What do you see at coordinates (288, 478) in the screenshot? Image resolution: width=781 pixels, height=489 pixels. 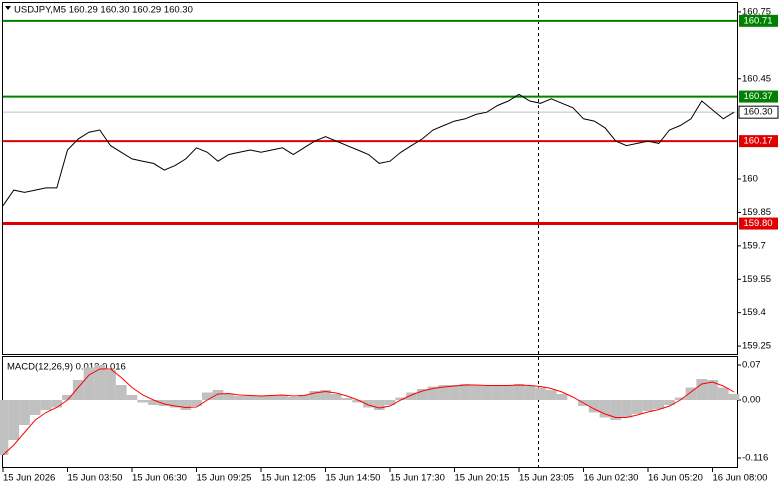 I see `x-tick-label: 15 Jun 12:05` at bounding box center [288, 478].